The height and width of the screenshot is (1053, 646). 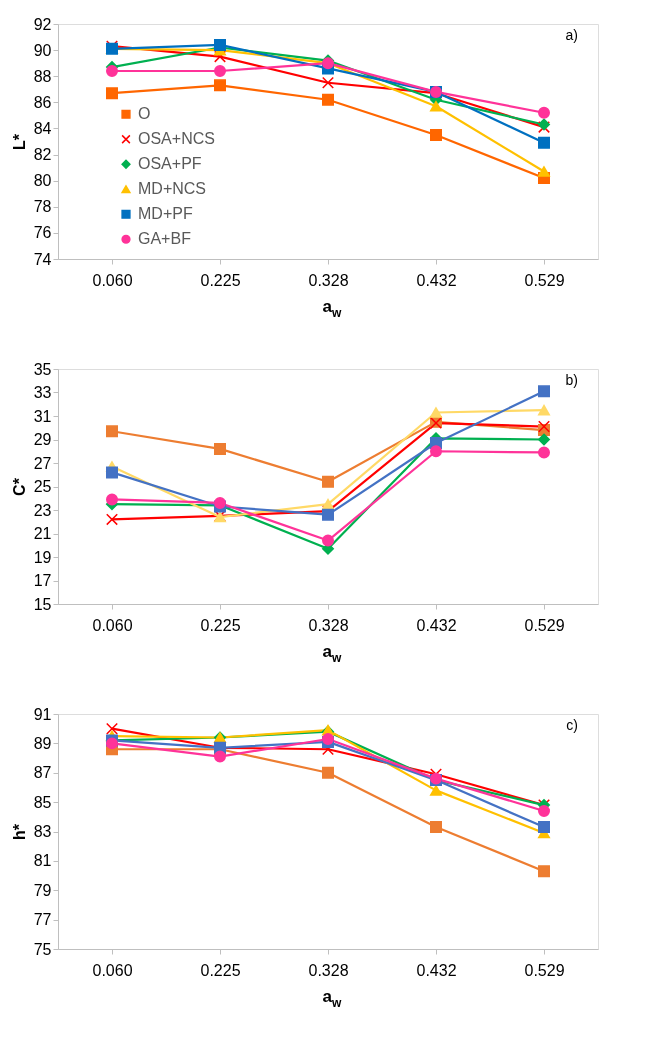 What do you see at coordinates (42, 155) in the screenshot?
I see `y-tick-label: 82` at bounding box center [42, 155].